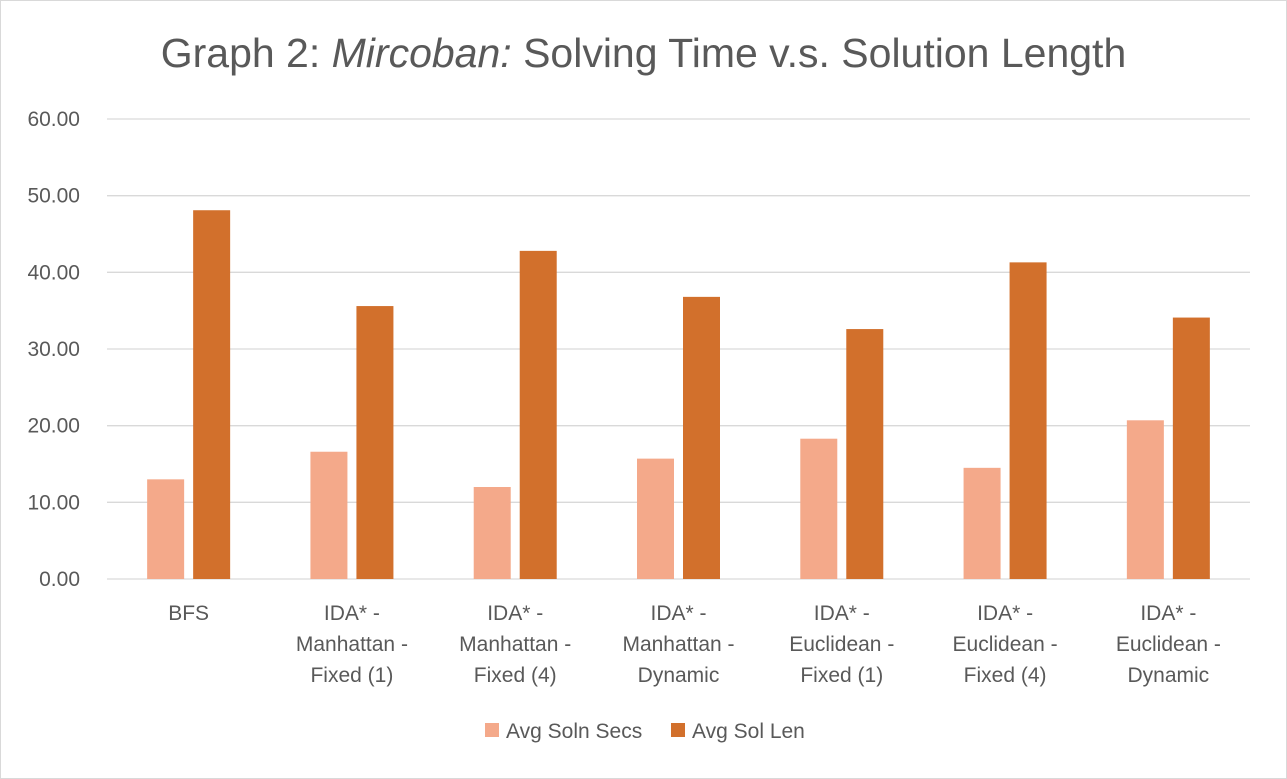 The width and height of the screenshot is (1287, 779). I want to click on y-tick-label: 40.00, so click(53, 272).